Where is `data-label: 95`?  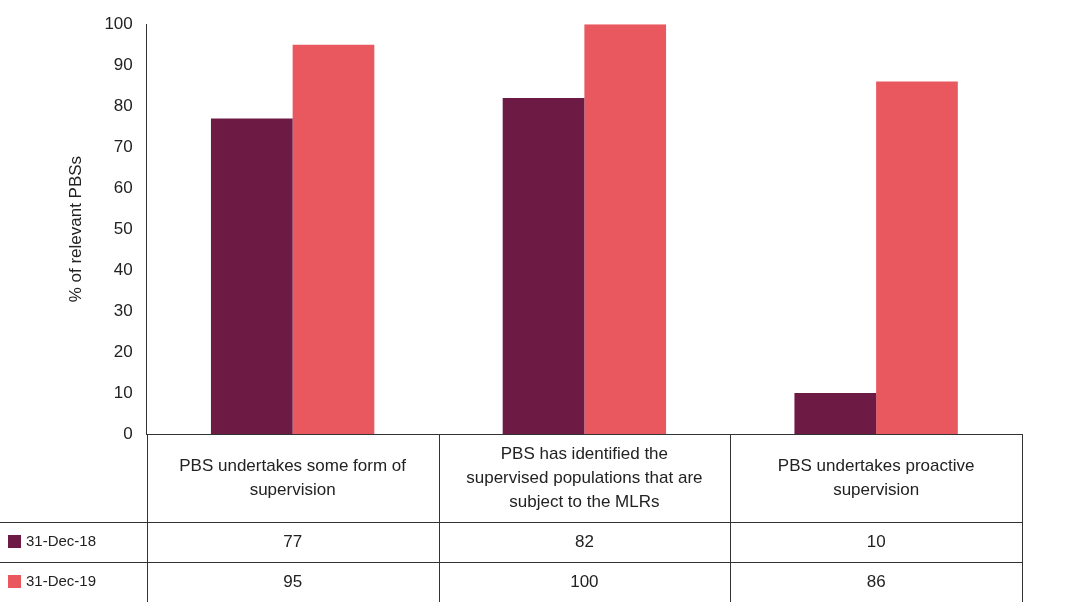 data-label: 95 is located at coordinates (293, 581).